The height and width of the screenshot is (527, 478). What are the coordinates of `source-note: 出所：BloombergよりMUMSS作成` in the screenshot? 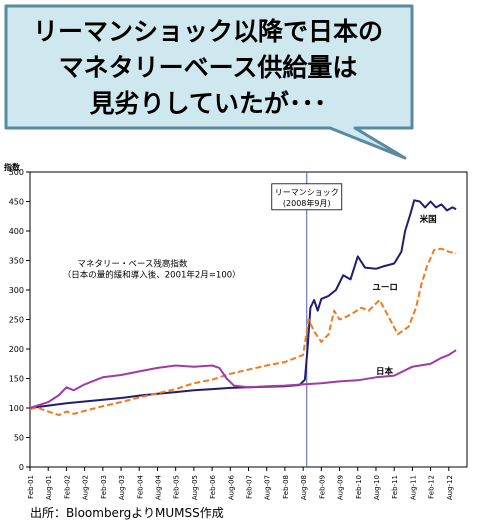 It's located at (127, 513).